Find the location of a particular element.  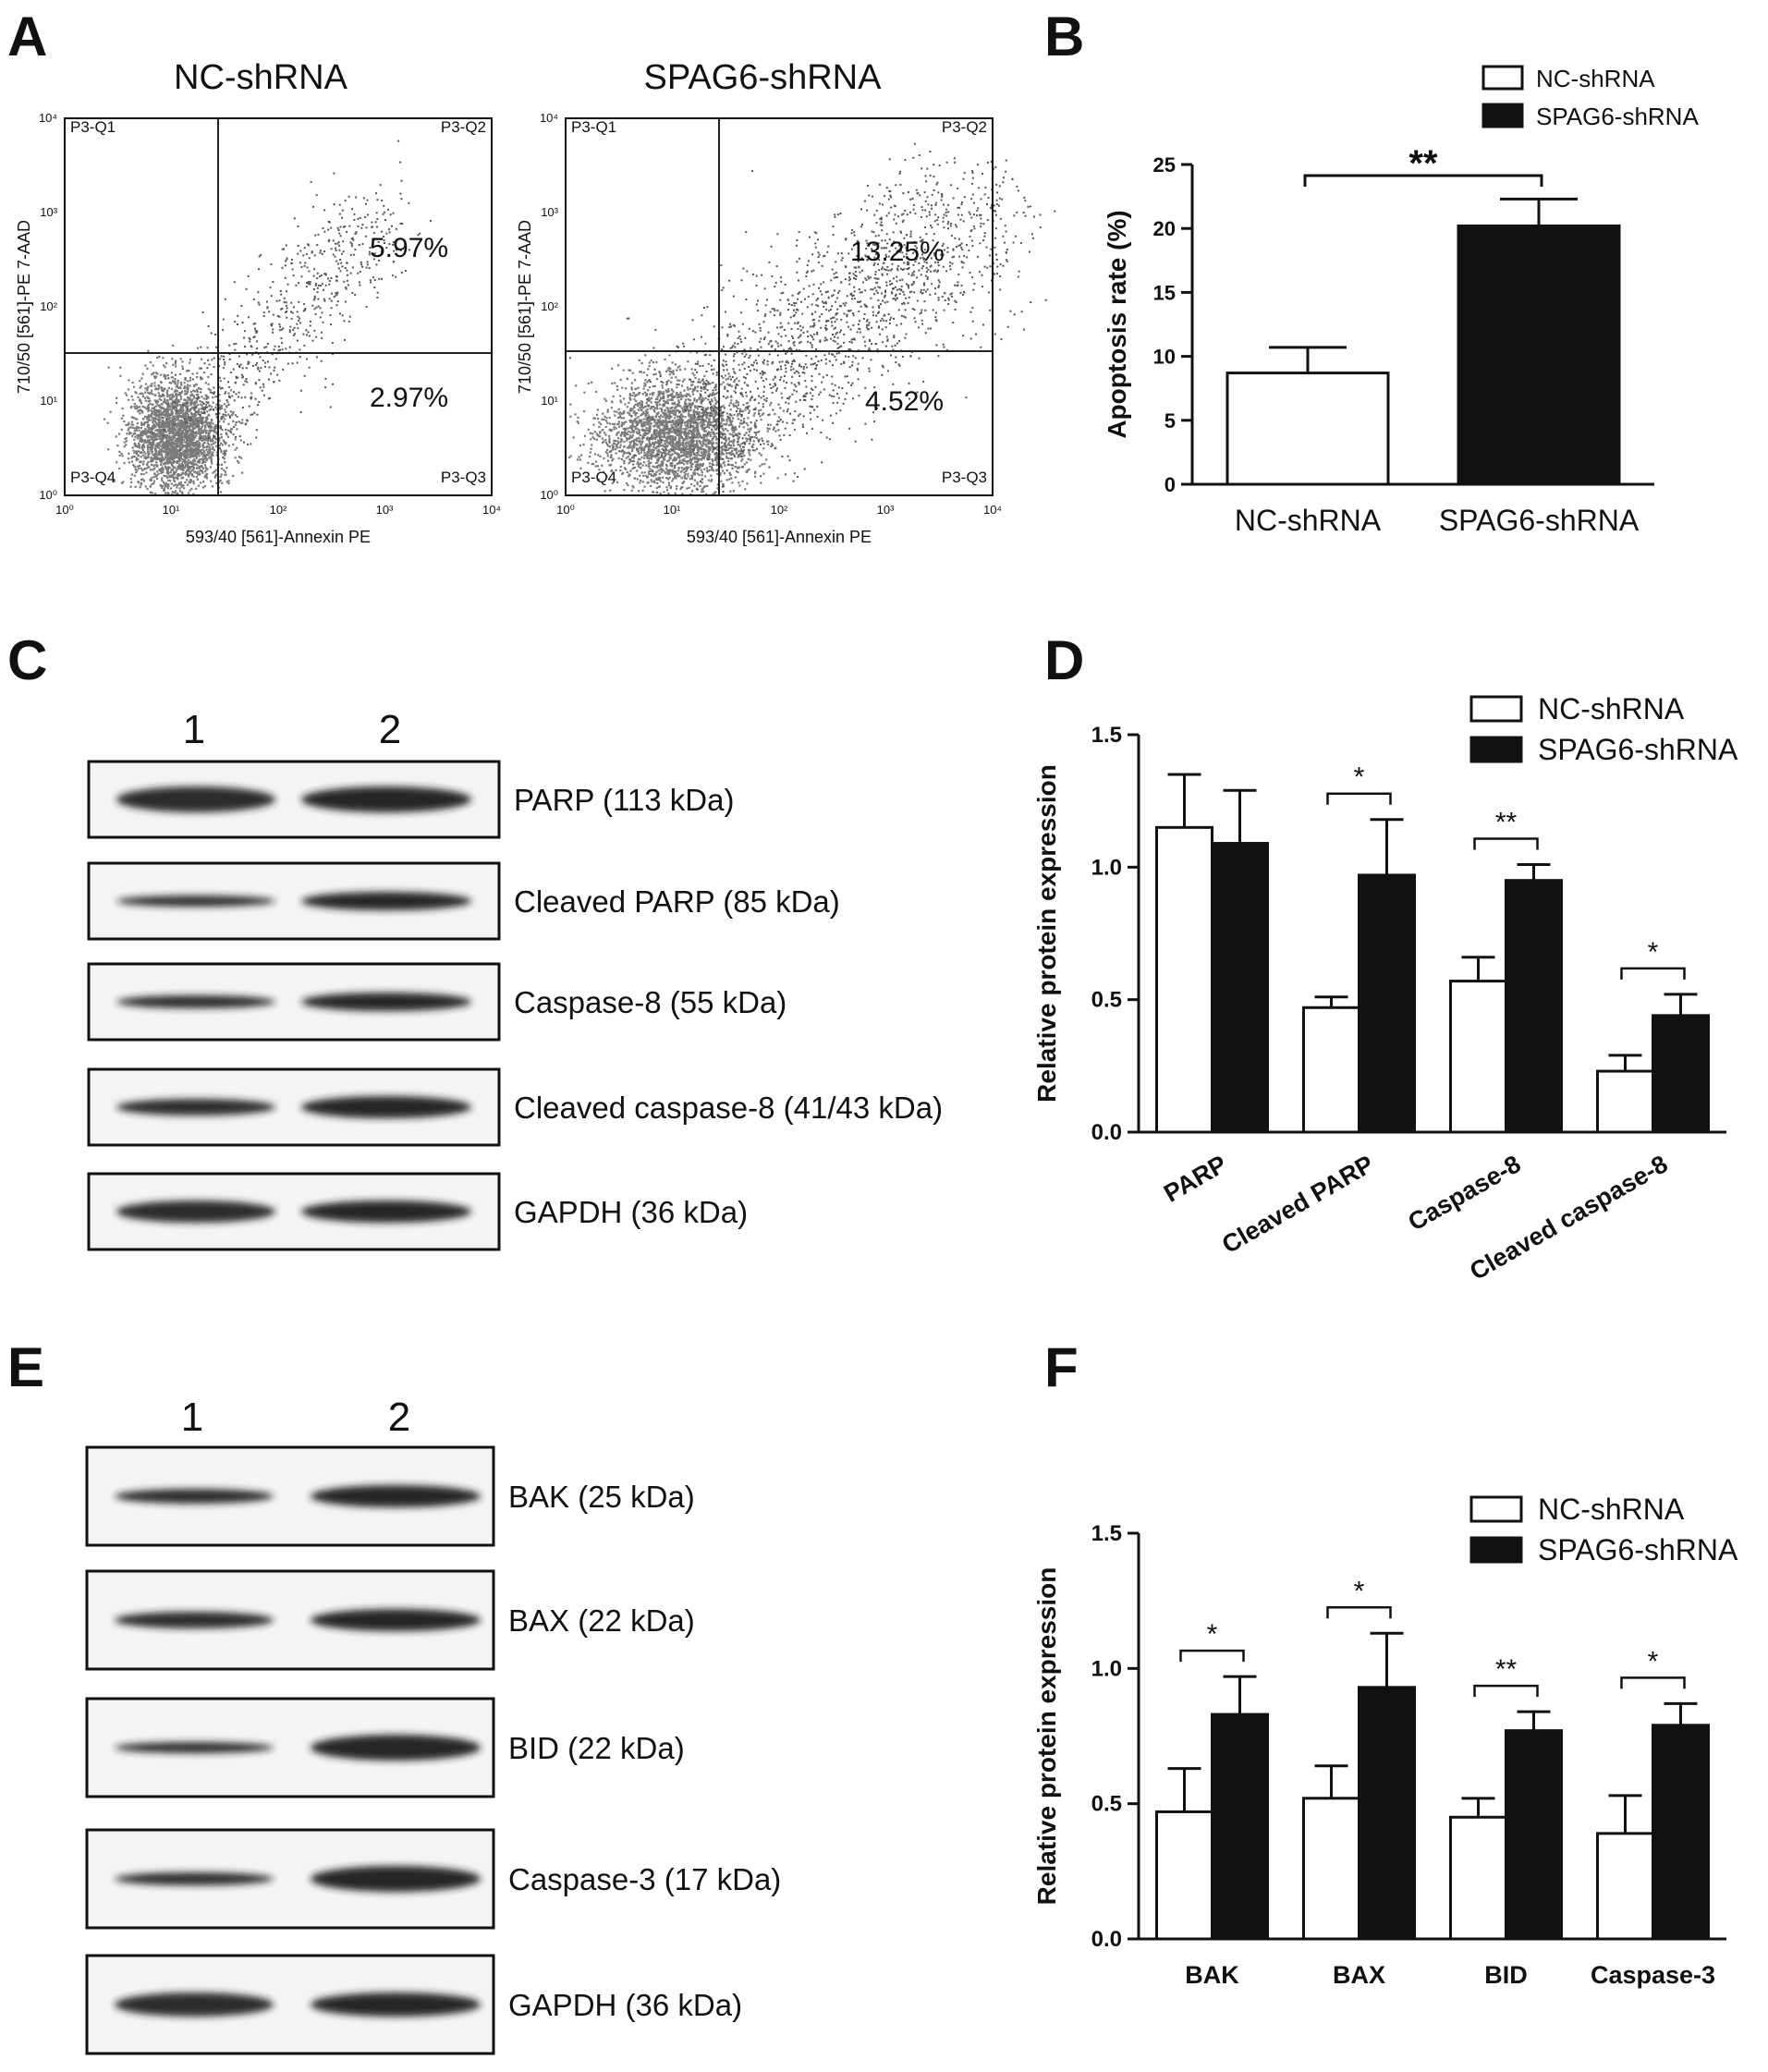

flow-frame is located at coordinates (278, 306).